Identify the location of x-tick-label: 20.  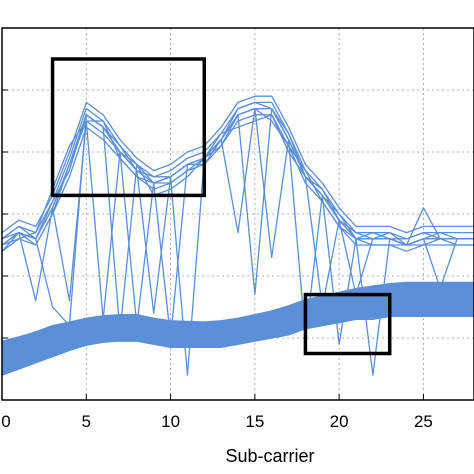
(339, 421).